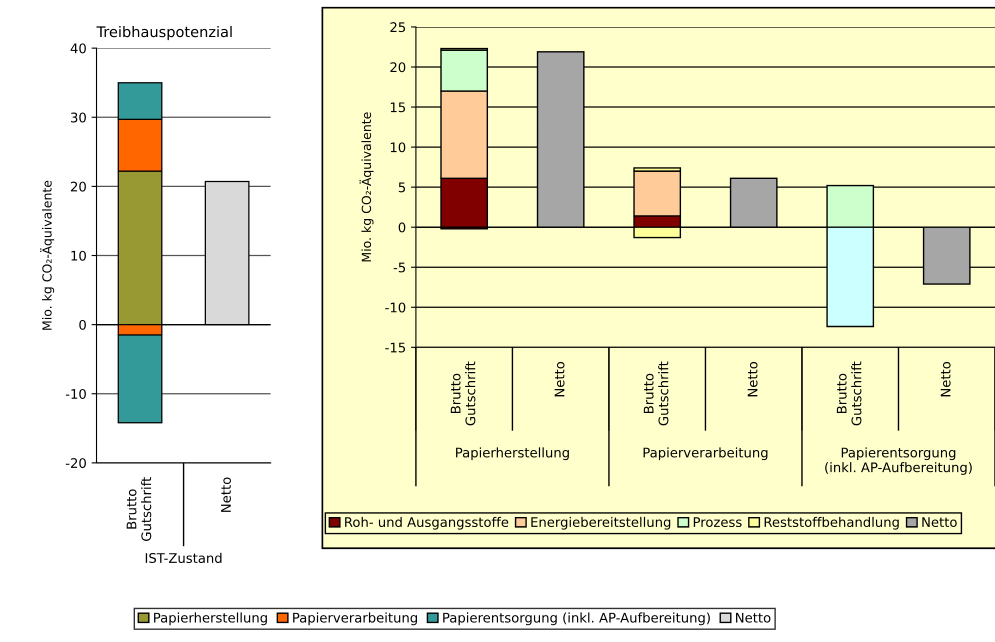 Image resolution: width=995 pixels, height=642 pixels. I want to click on y-tick-label: -5, so click(400, 267).